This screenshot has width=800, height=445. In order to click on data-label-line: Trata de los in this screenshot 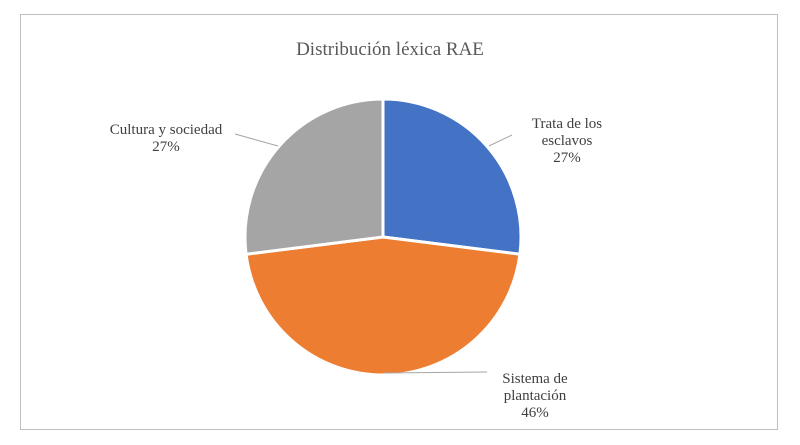, I will do `click(567, 124)`.